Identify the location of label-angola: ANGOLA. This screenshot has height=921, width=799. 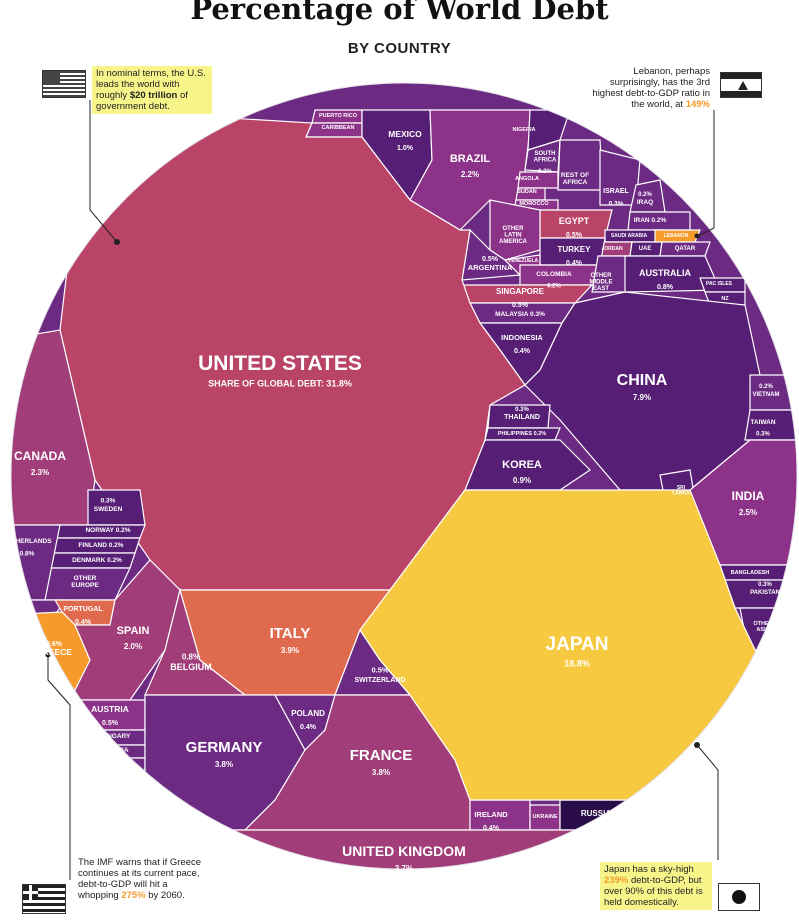
(527, 179).